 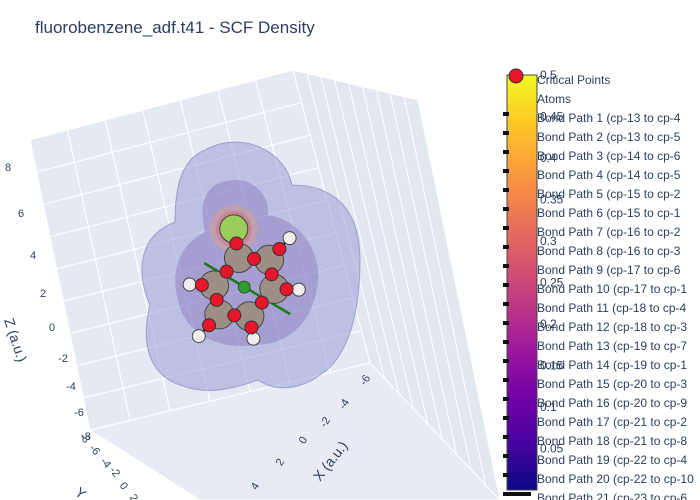 I want to click on legend-item: Bond Path 16 (cp-20 to cp-9, so click(x=595, y=403).